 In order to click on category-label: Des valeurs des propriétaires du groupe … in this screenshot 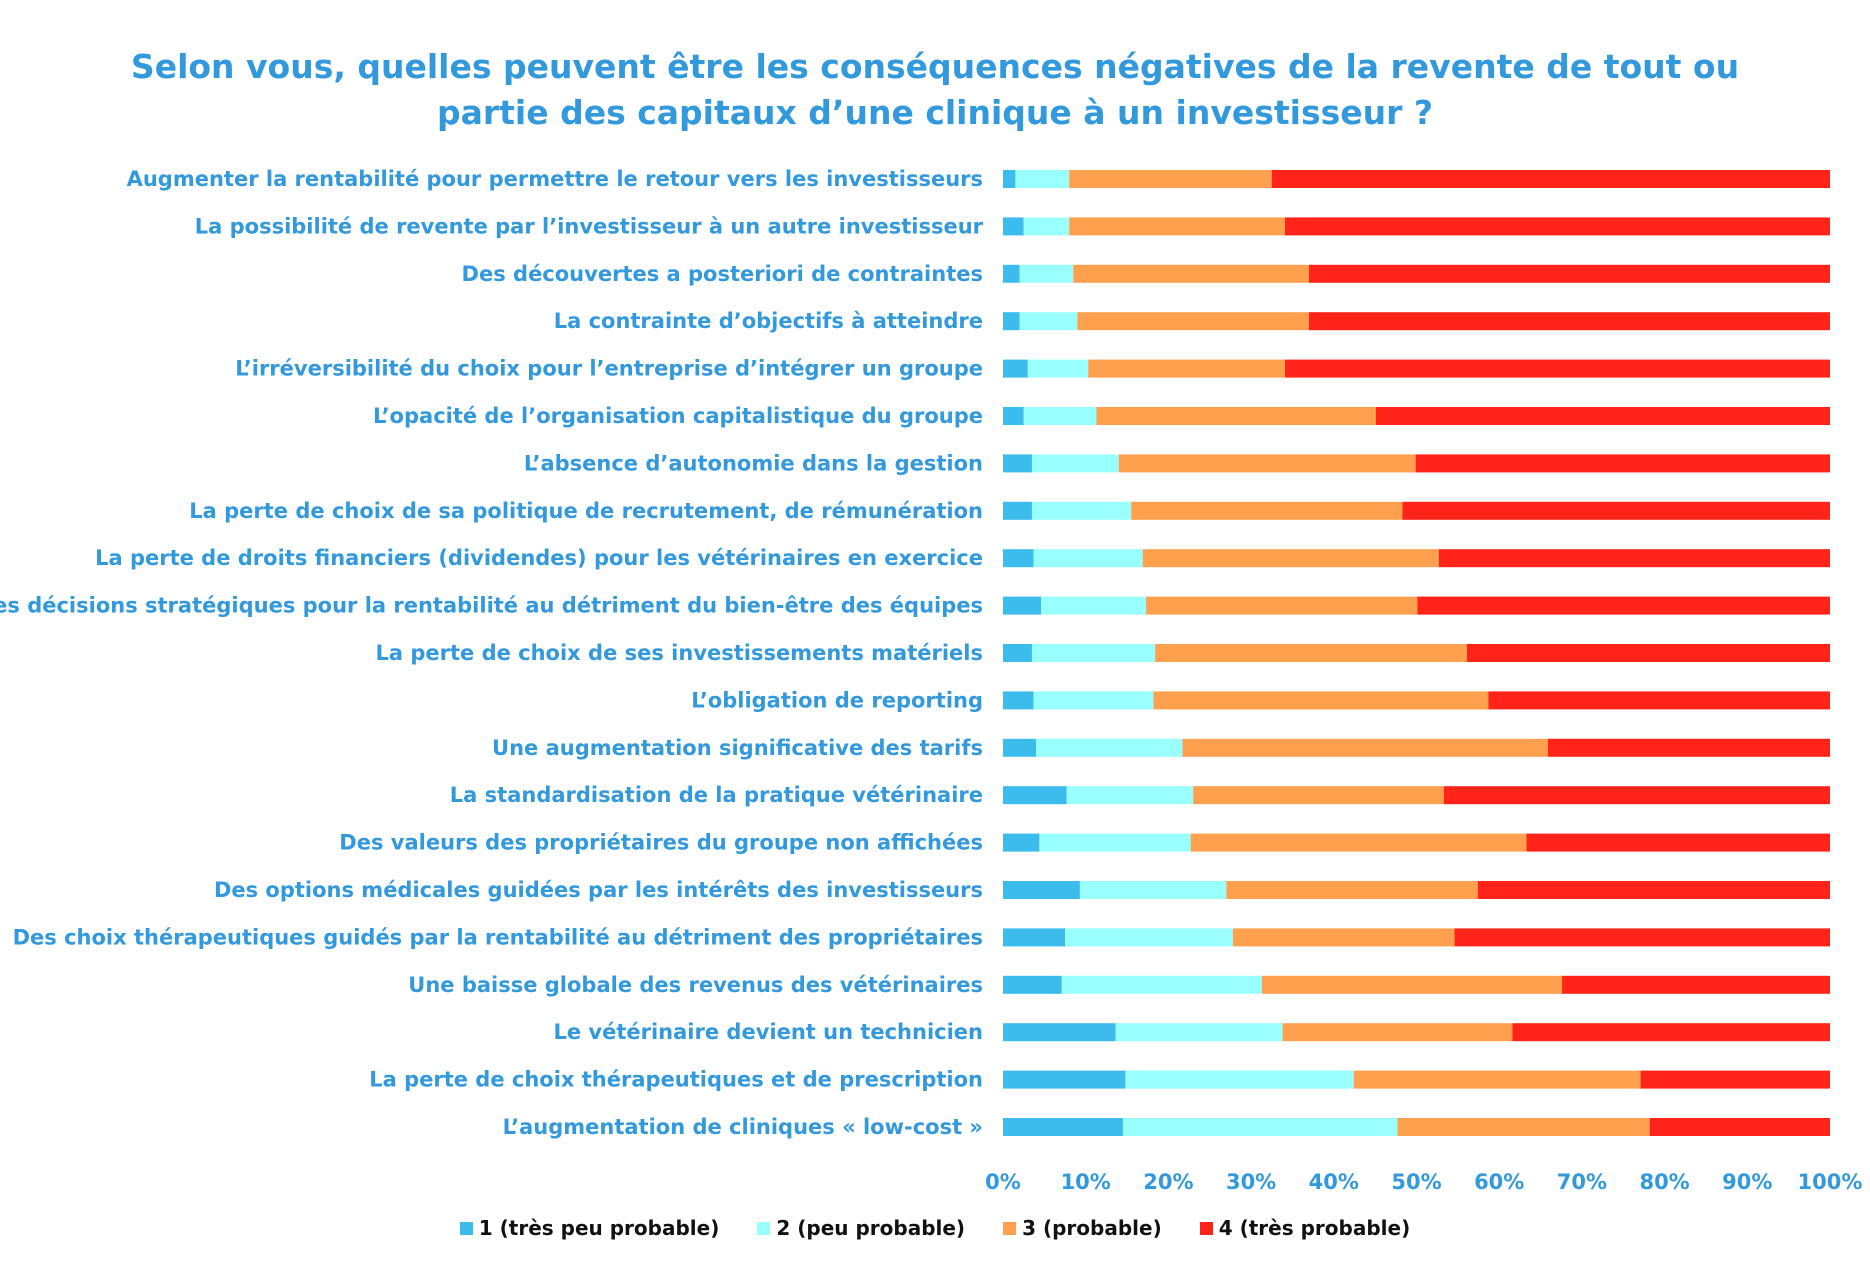, I will do `click(661, 843)`.